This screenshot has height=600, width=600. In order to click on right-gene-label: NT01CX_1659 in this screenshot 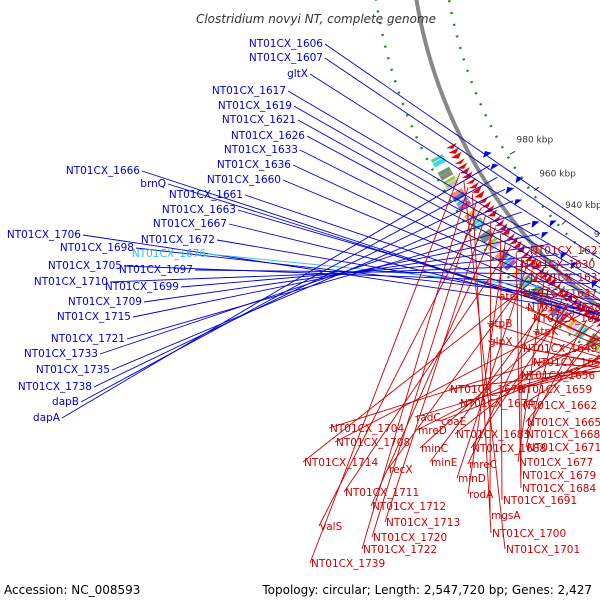, I will do `click(555, 390)`.